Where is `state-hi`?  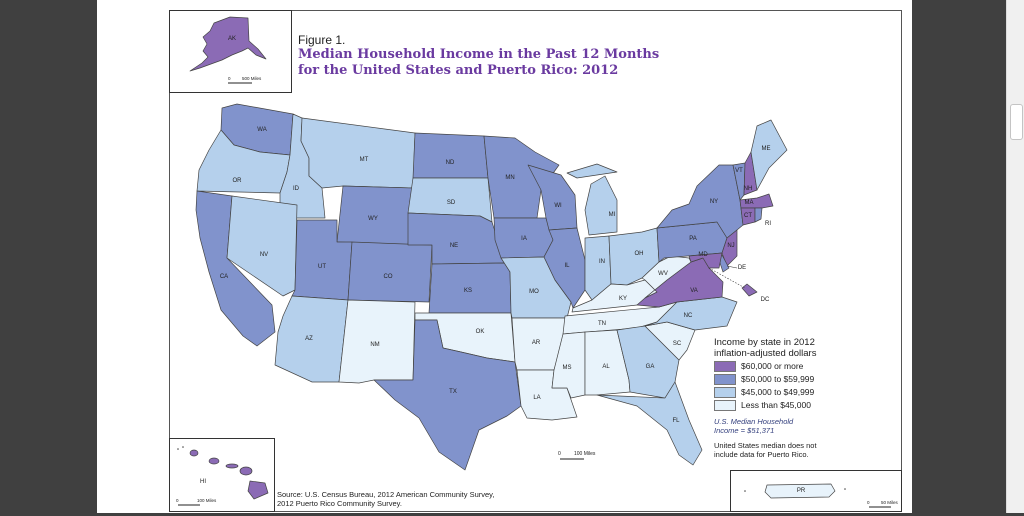
state-hi is located at coordinates (223, 473).